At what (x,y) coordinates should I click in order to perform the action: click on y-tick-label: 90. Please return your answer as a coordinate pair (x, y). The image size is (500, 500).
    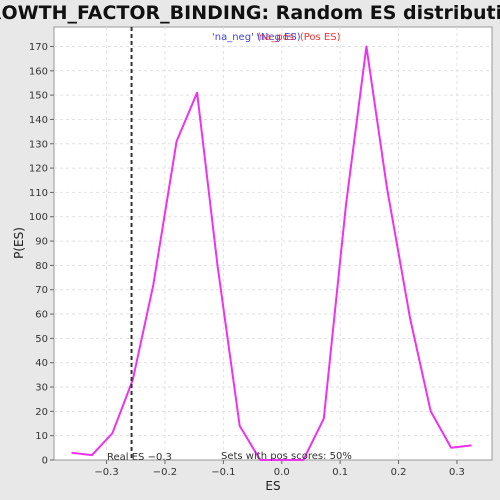
    Looking at the image, I should click on (41, 242).